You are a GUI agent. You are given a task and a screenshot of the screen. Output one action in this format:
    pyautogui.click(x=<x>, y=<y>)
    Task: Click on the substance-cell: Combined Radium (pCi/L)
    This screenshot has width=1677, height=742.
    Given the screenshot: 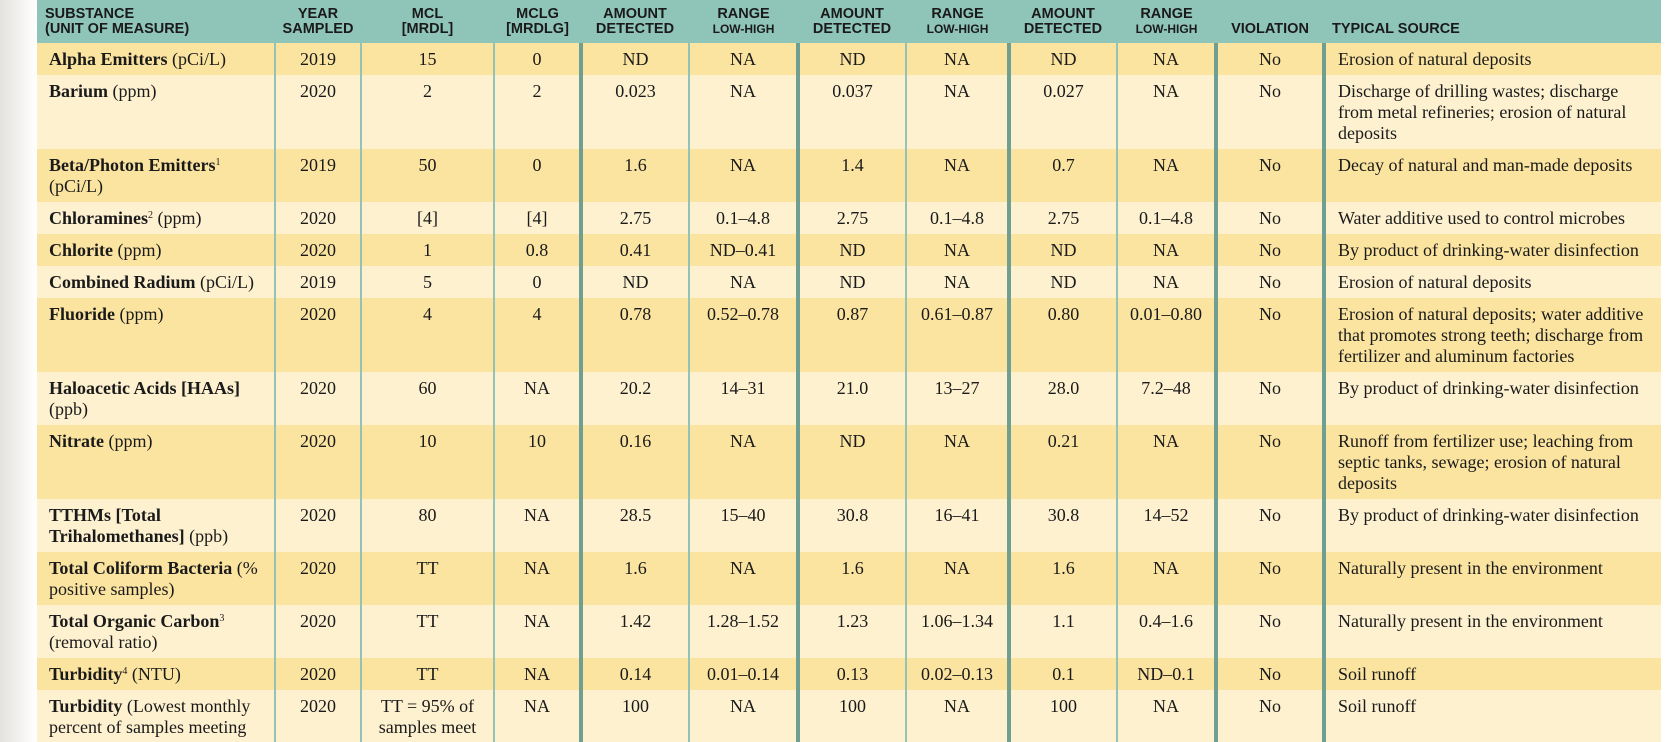 What is the action you would take?
    pyautogui.click(x=156, y=282)
    